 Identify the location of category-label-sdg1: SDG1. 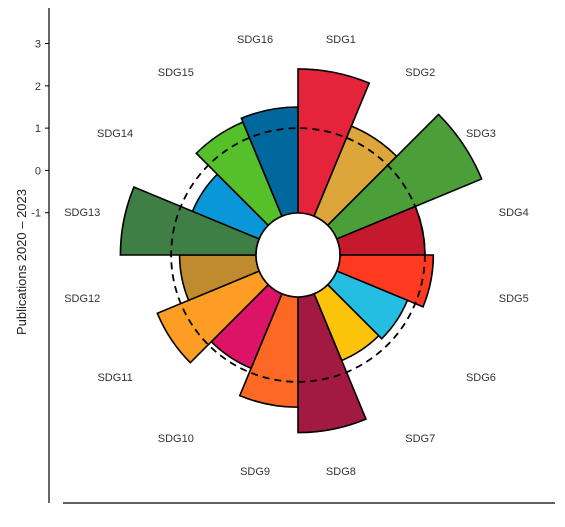
(341, 40).